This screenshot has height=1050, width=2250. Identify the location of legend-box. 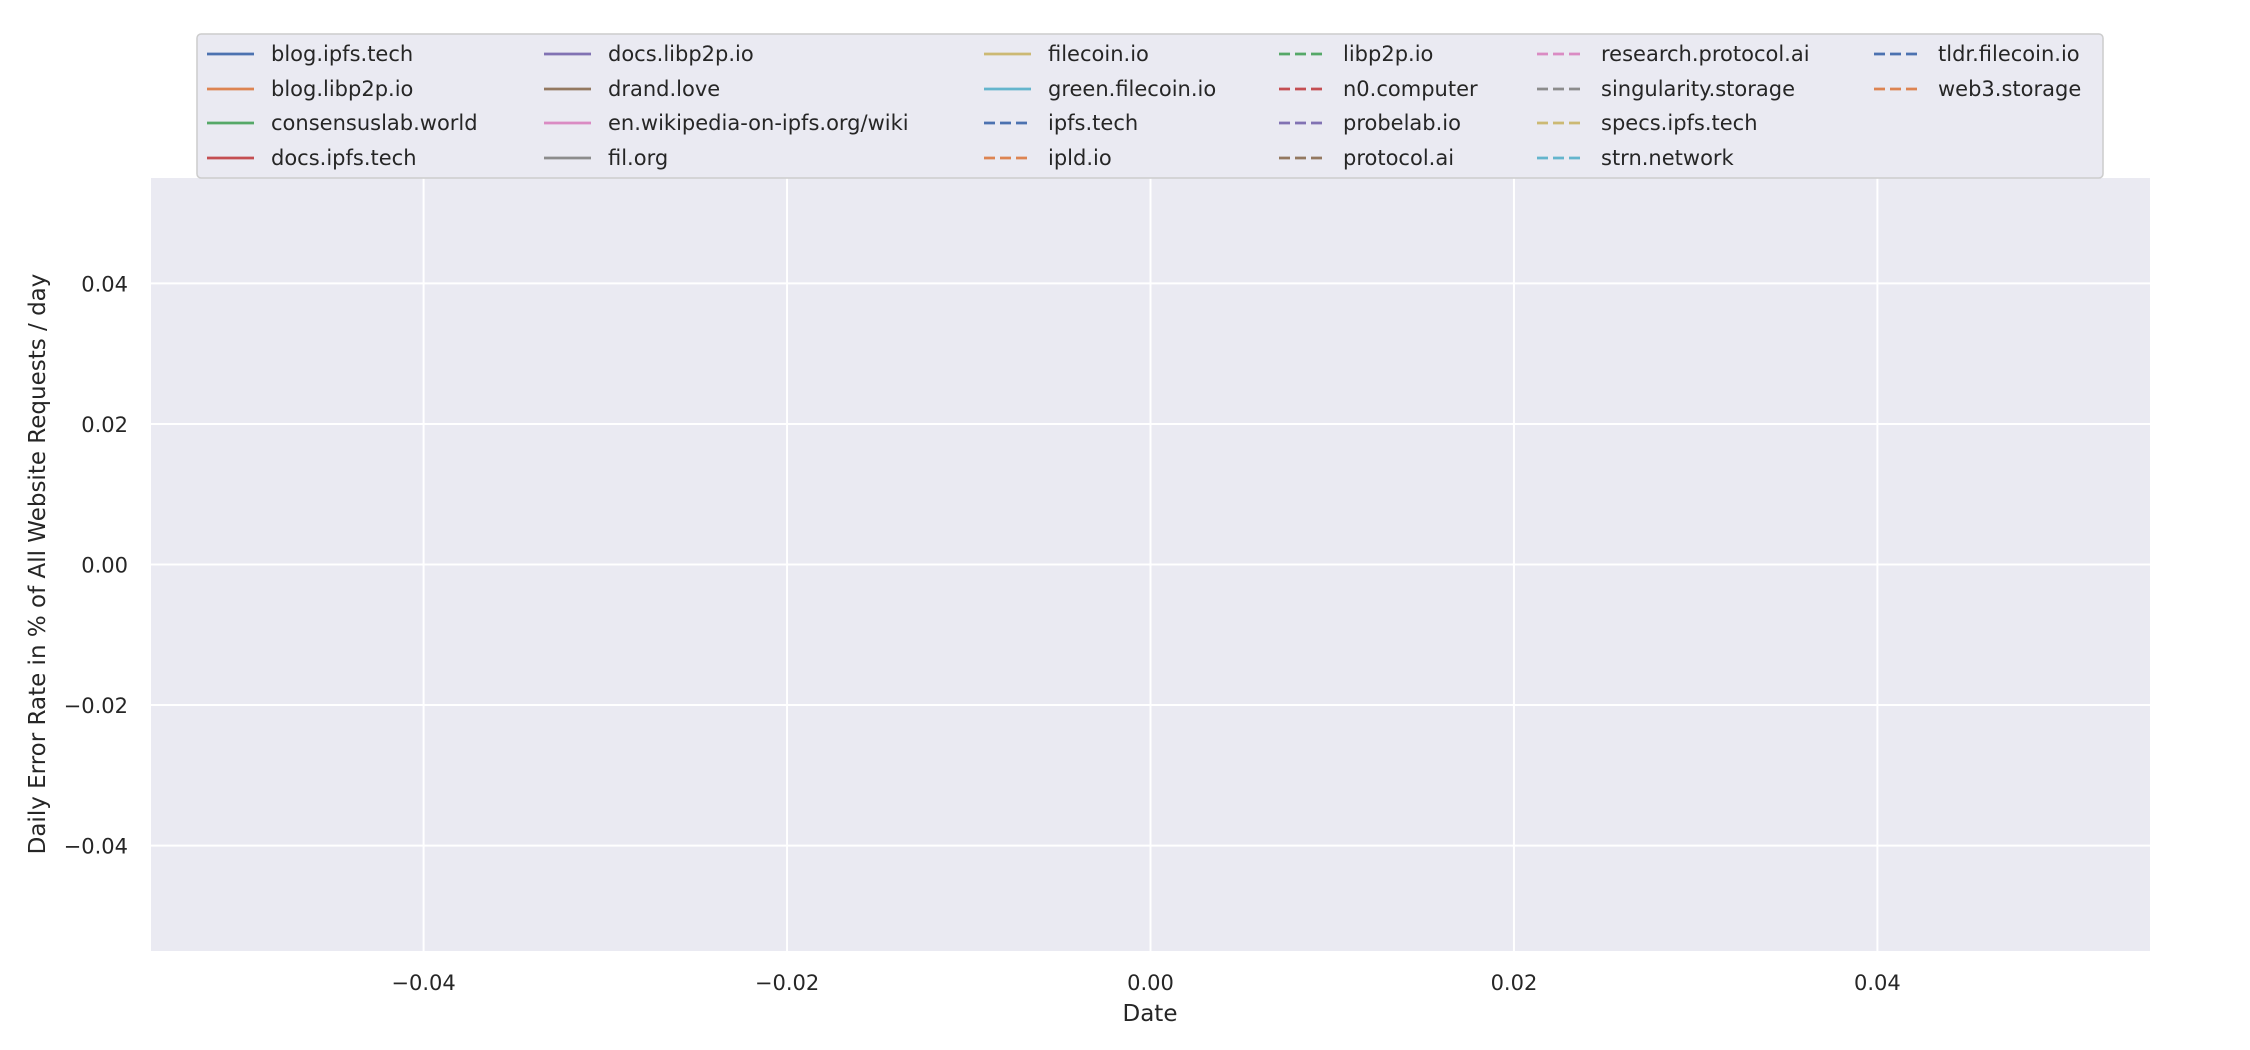
(1150, 106).